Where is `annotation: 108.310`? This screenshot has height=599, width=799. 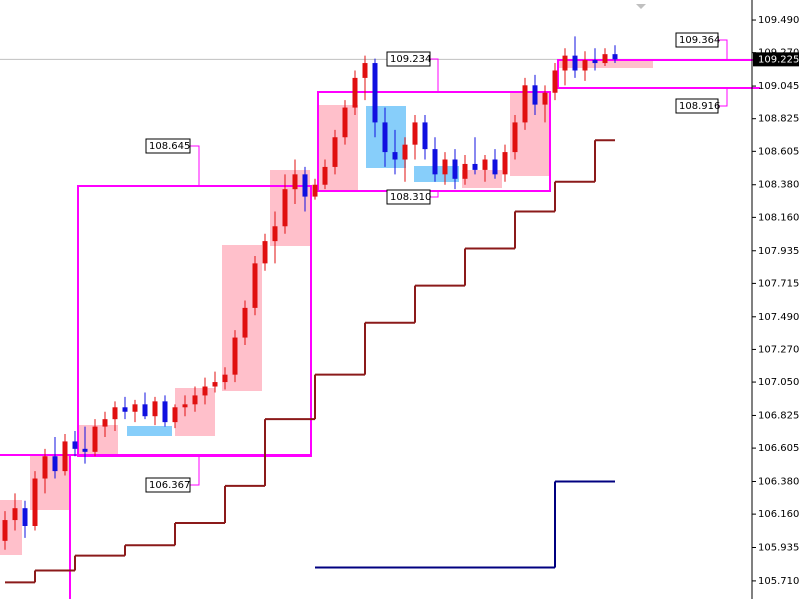
annotation: 108.310 is located at coordinates (410, 197).